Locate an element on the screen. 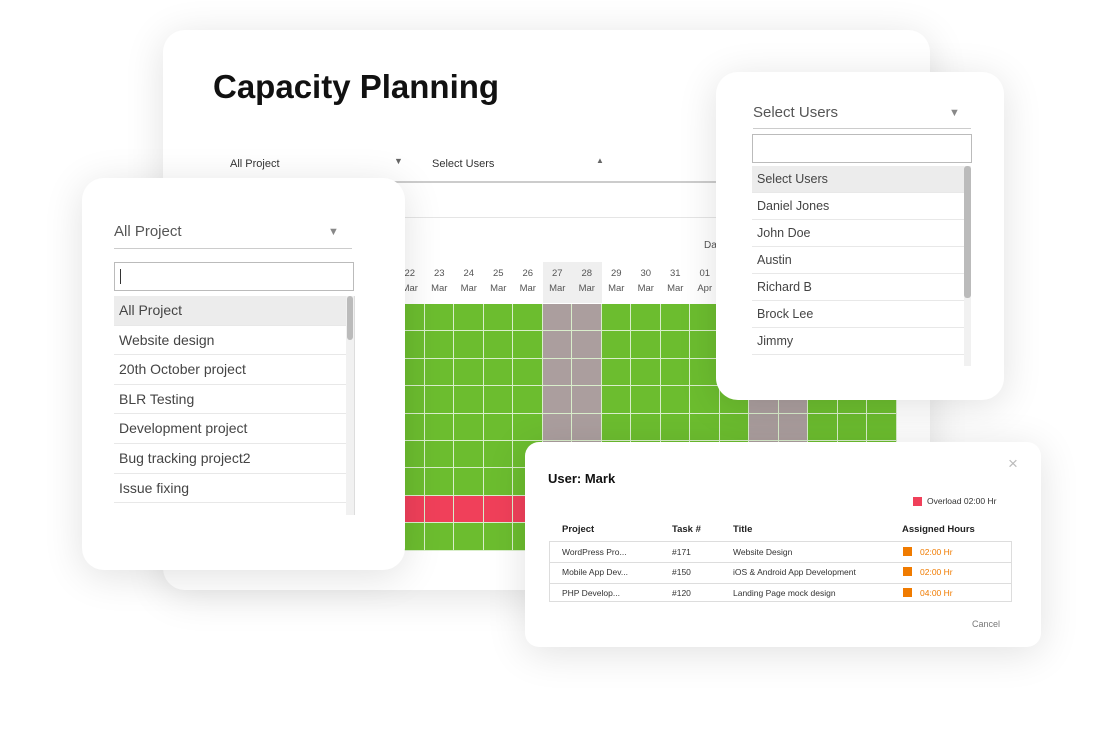  day-number: 24 is located at coordinates (469, 273).